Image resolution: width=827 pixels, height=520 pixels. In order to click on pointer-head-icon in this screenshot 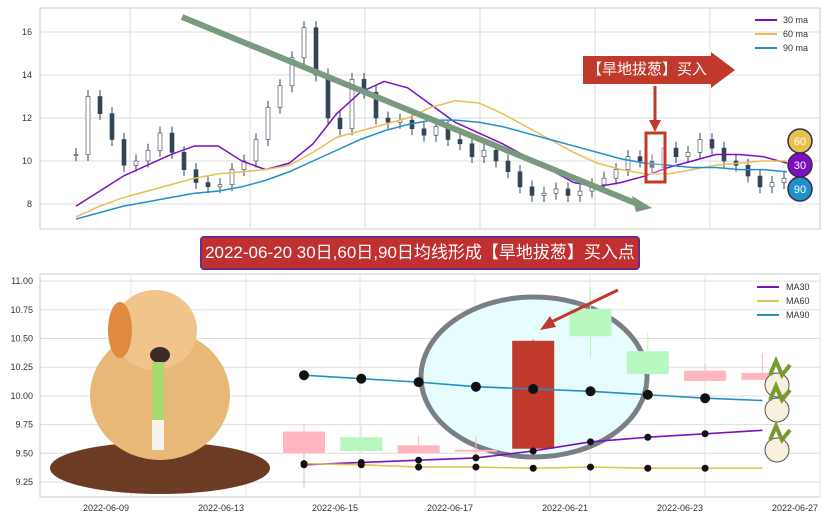, I will do `click(655, 126)`.